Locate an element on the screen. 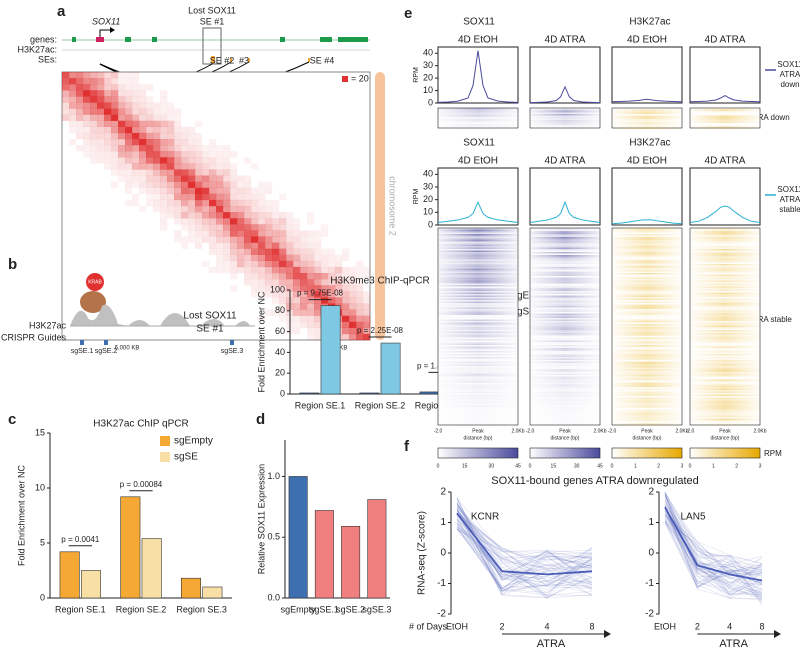 The image size is (800, 655). profile-line is located at coordinates (565, 94).